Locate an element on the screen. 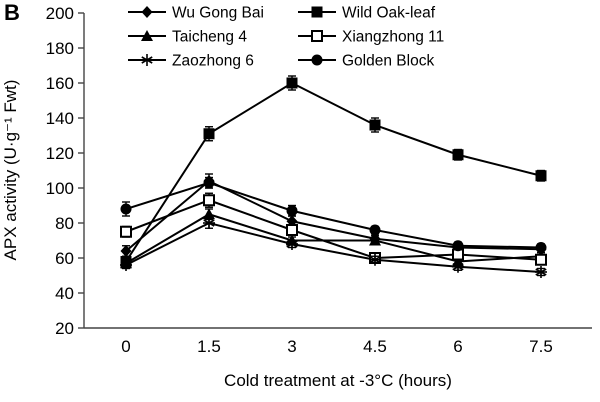  legend-item-xiangzhong-11: Xiangzhong 11 is located at coordinates (371, 37).